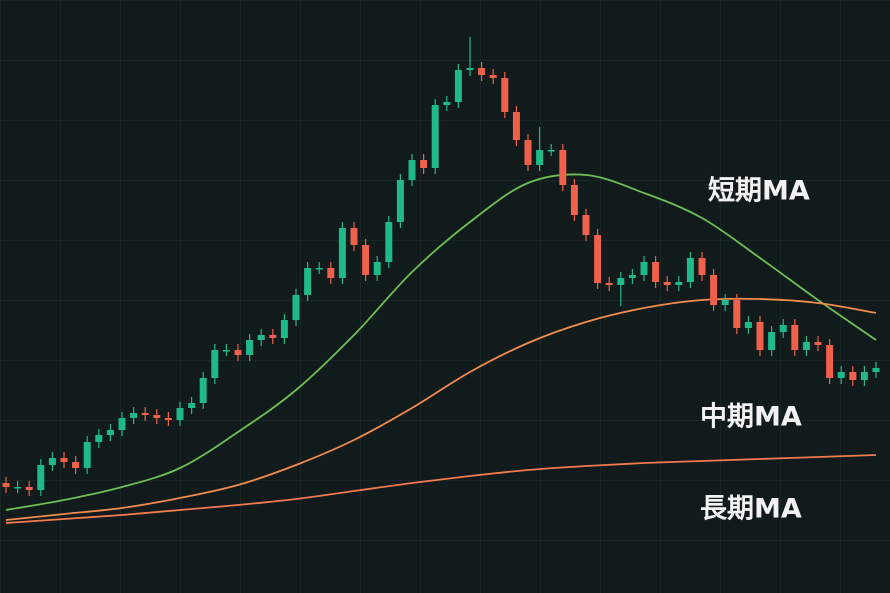 The image size is (890, 593). I want to click on ma-line, so click(441, 489).